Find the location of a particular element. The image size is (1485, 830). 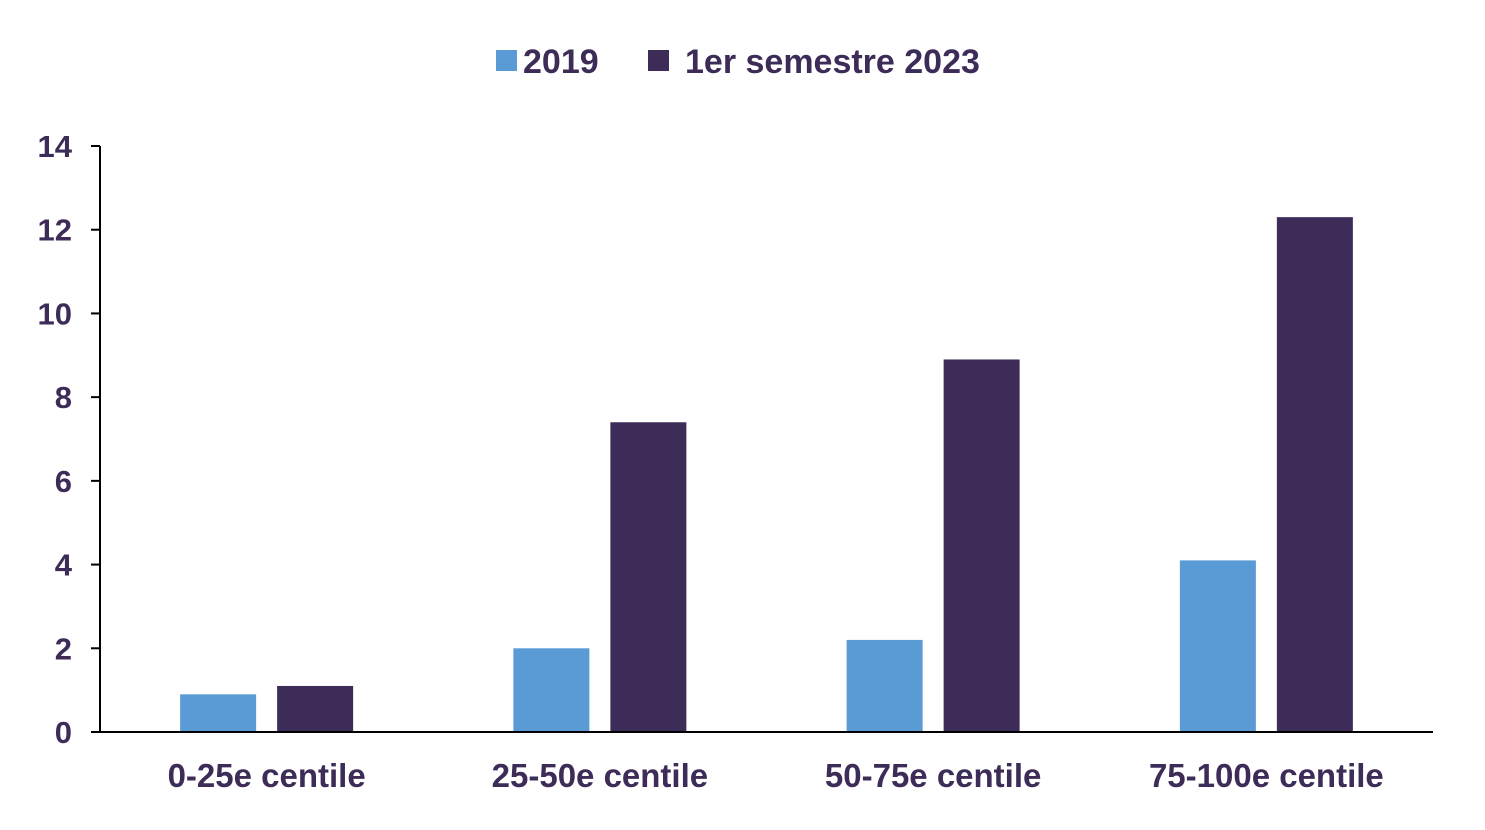

legend-label-1er-semestre-2023: 1er semestre 2023 is located at coordinates (832, 62).